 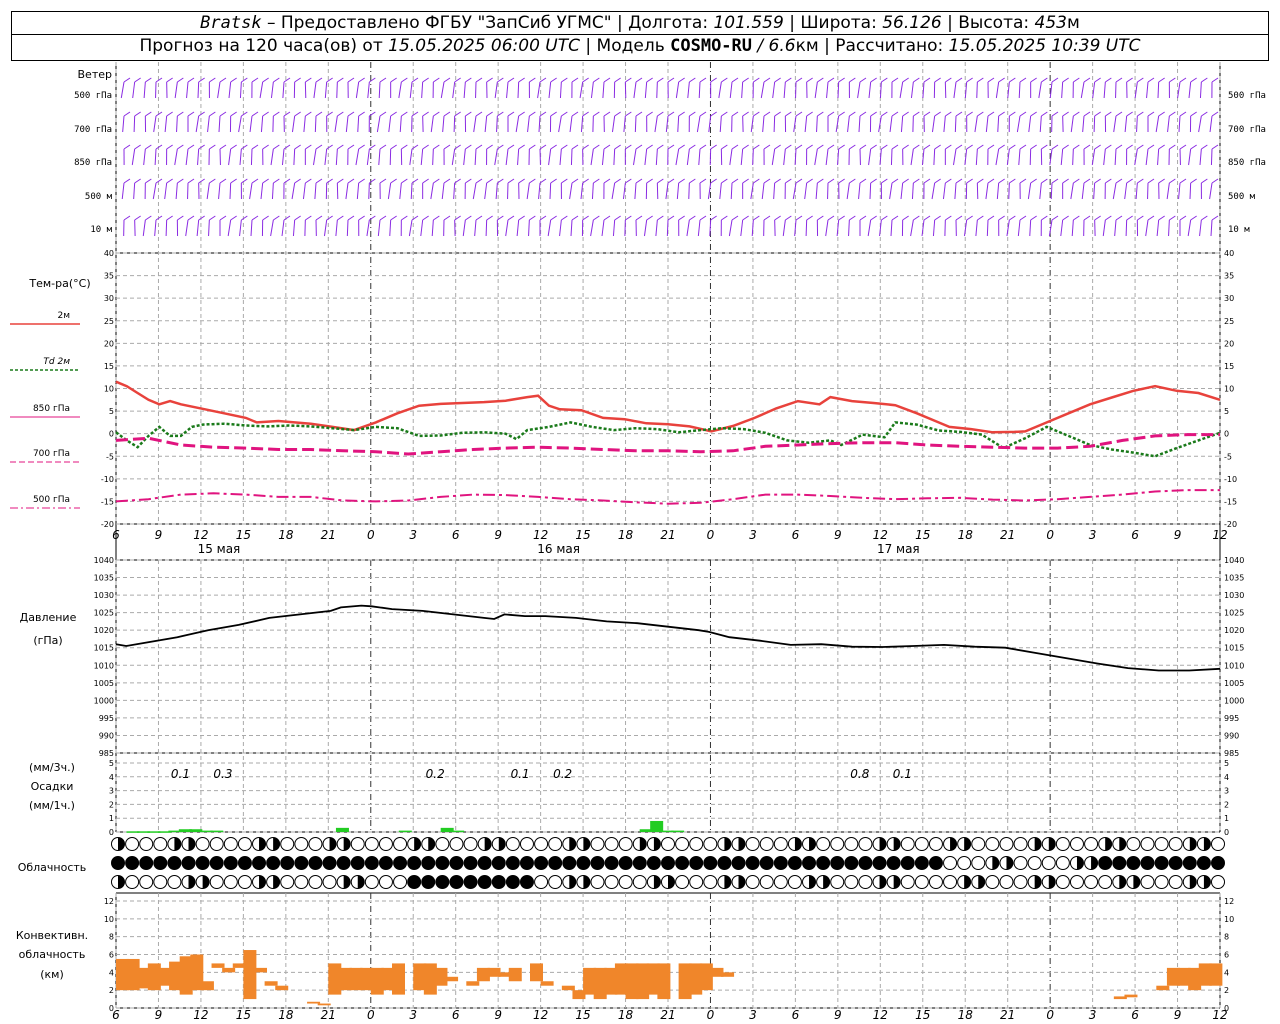 I want to click on precip-unit-3h: (мм/3ч.), so click(x=52, y=767).